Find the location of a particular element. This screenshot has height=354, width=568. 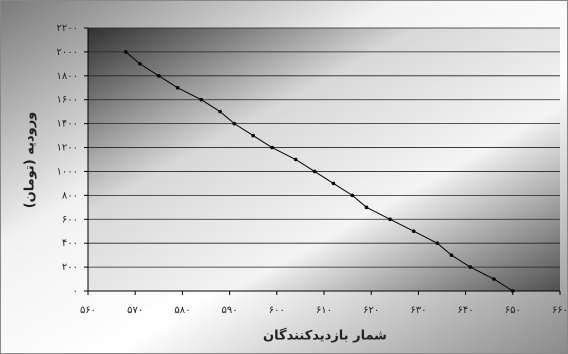

x-tick-label: ۶۲۰ is located at coordinates (371, 310).